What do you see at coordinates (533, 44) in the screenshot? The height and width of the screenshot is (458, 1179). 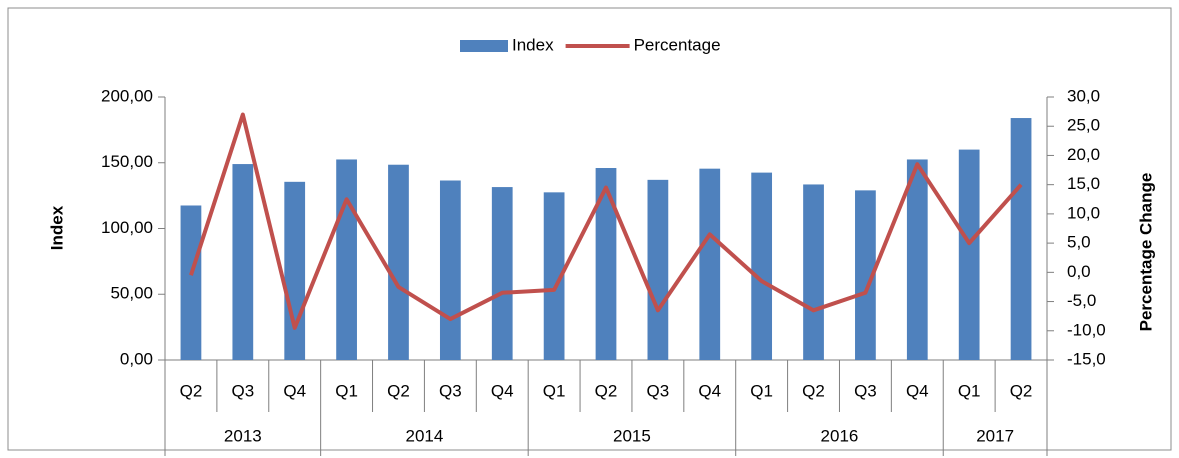 I see `legend-label: Index` at bounding box center [533, 44].